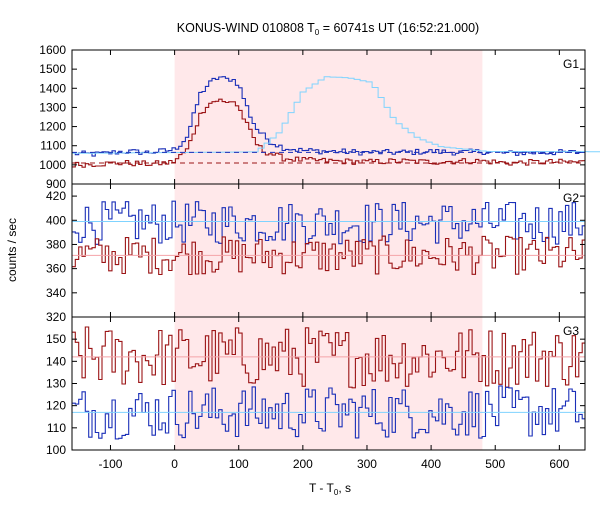  Describe the element at coordinates (56, 269) in the screenshot. I see `y-tick-label: 360` at that location.